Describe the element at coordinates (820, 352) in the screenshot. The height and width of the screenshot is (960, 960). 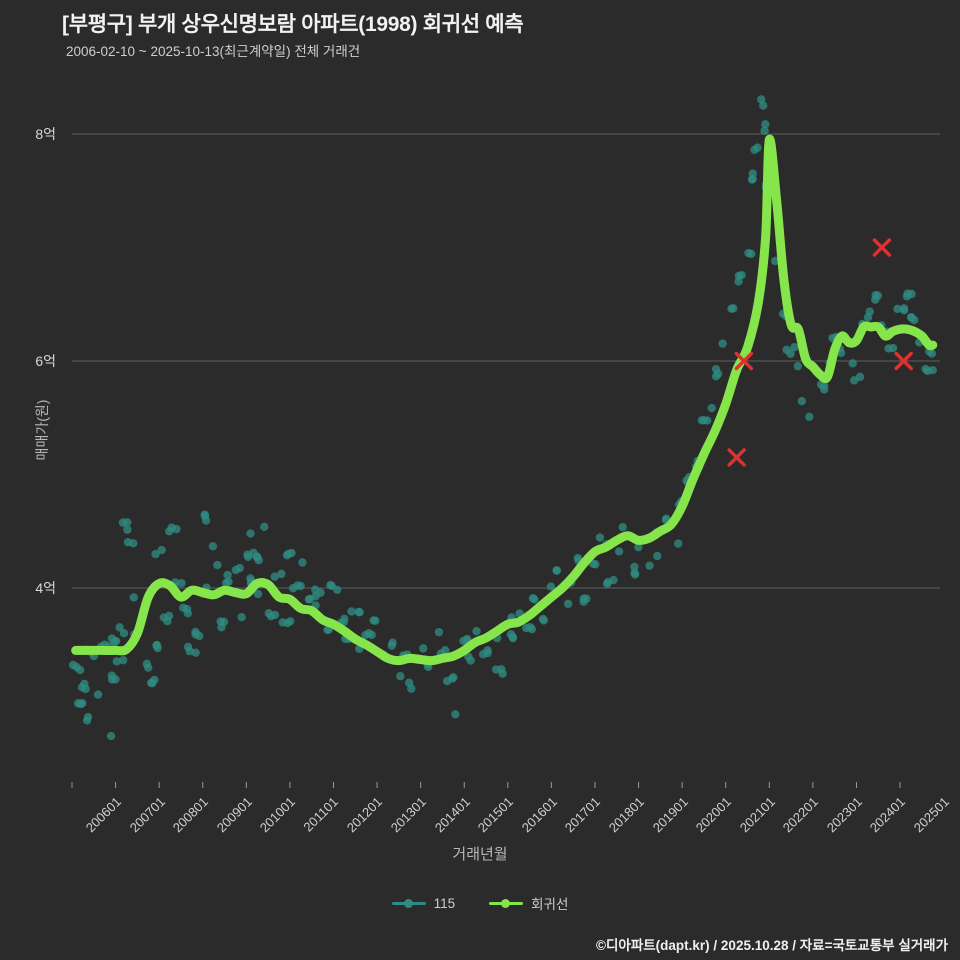
I see `outlier-markers` at that location.